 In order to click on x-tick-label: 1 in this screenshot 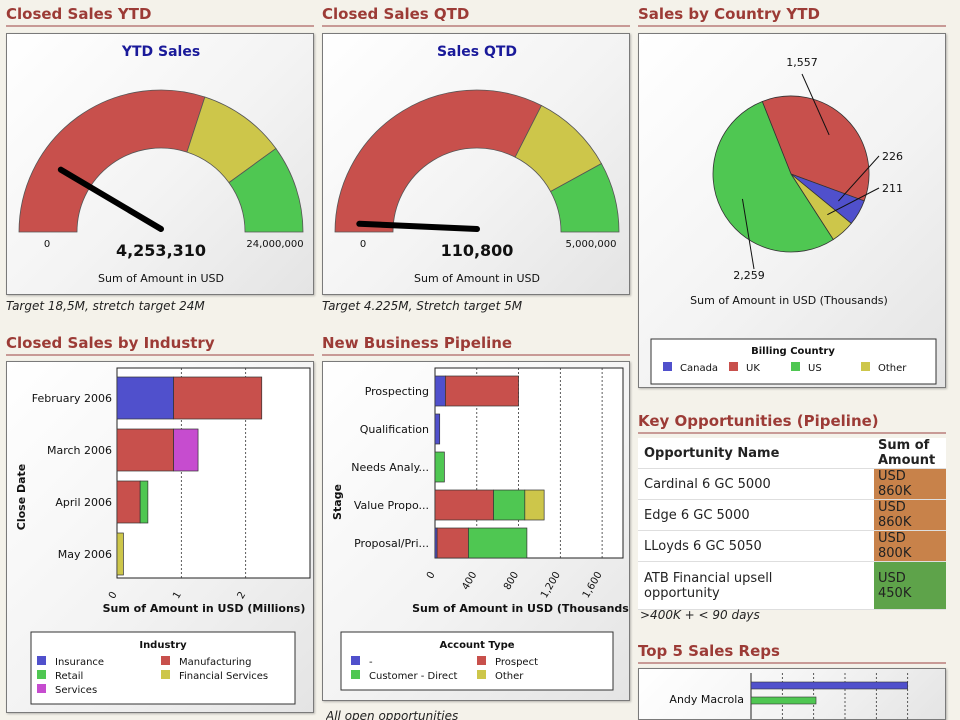, I will do `click(177, 595)`.